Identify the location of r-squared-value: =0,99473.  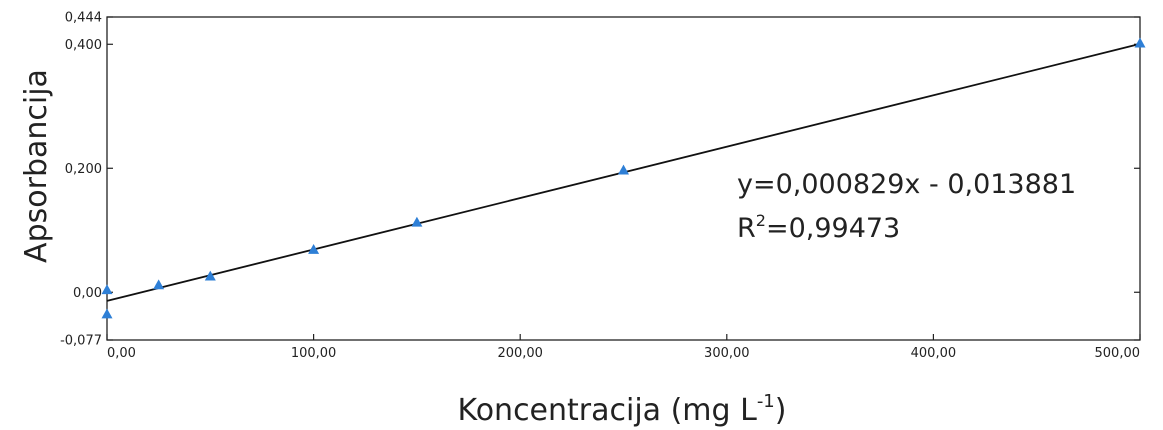
(833, 228).